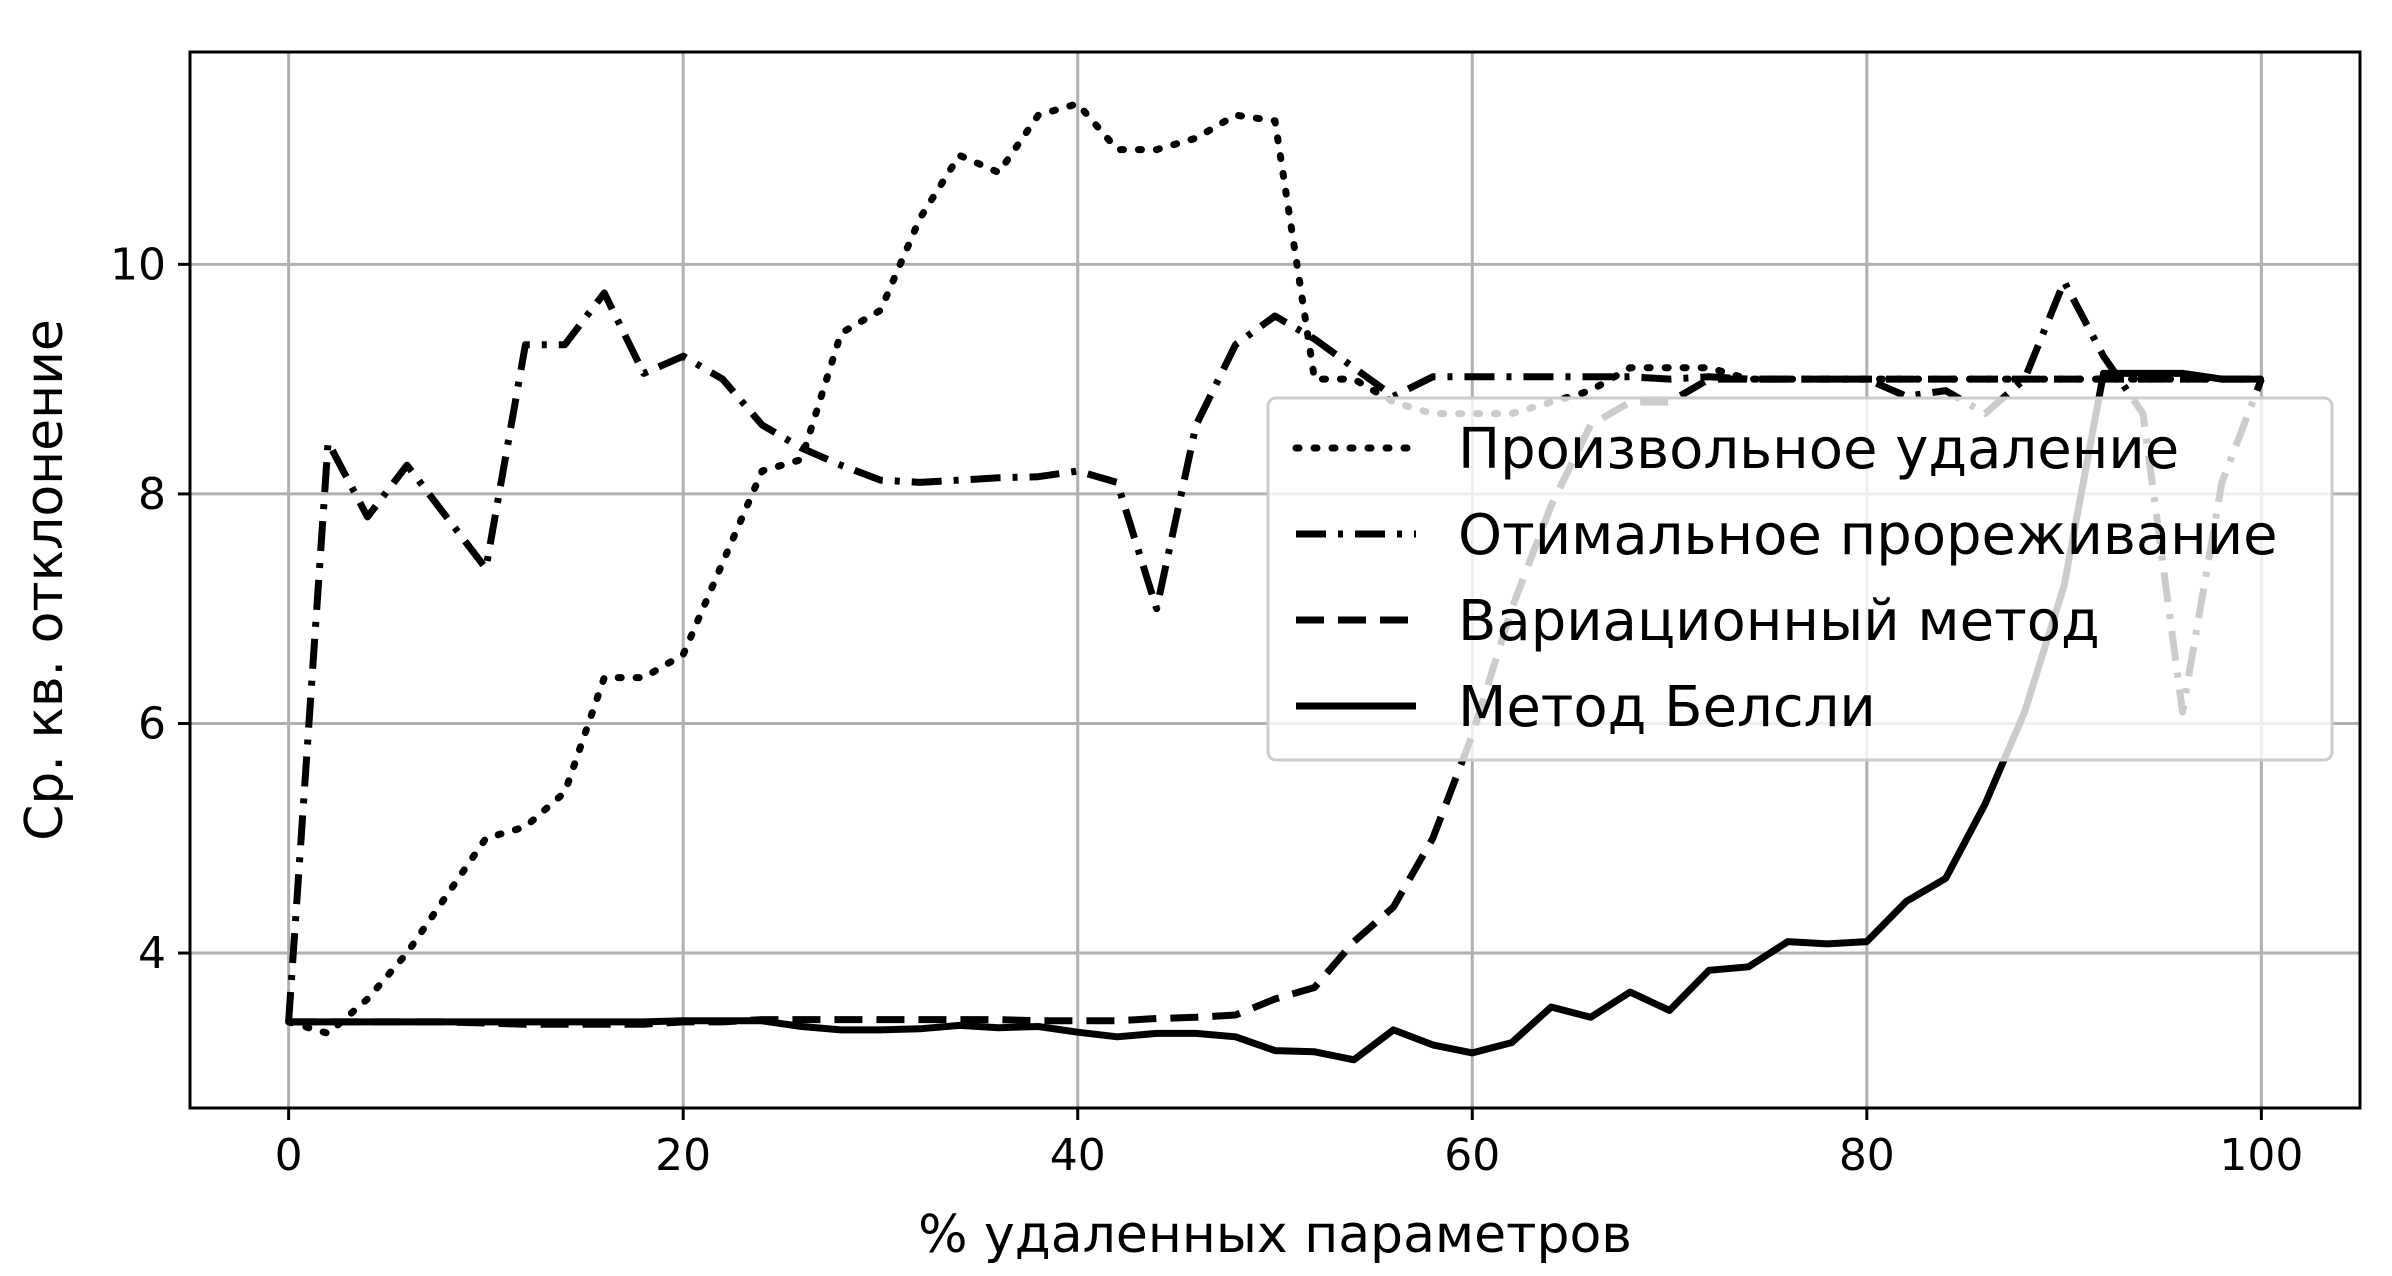 The width and height of the screenshot is (2392, 1276). Describe the element at coordinates (152, 494) in the screenshot. I see `y-tick-label: 8` at that location.